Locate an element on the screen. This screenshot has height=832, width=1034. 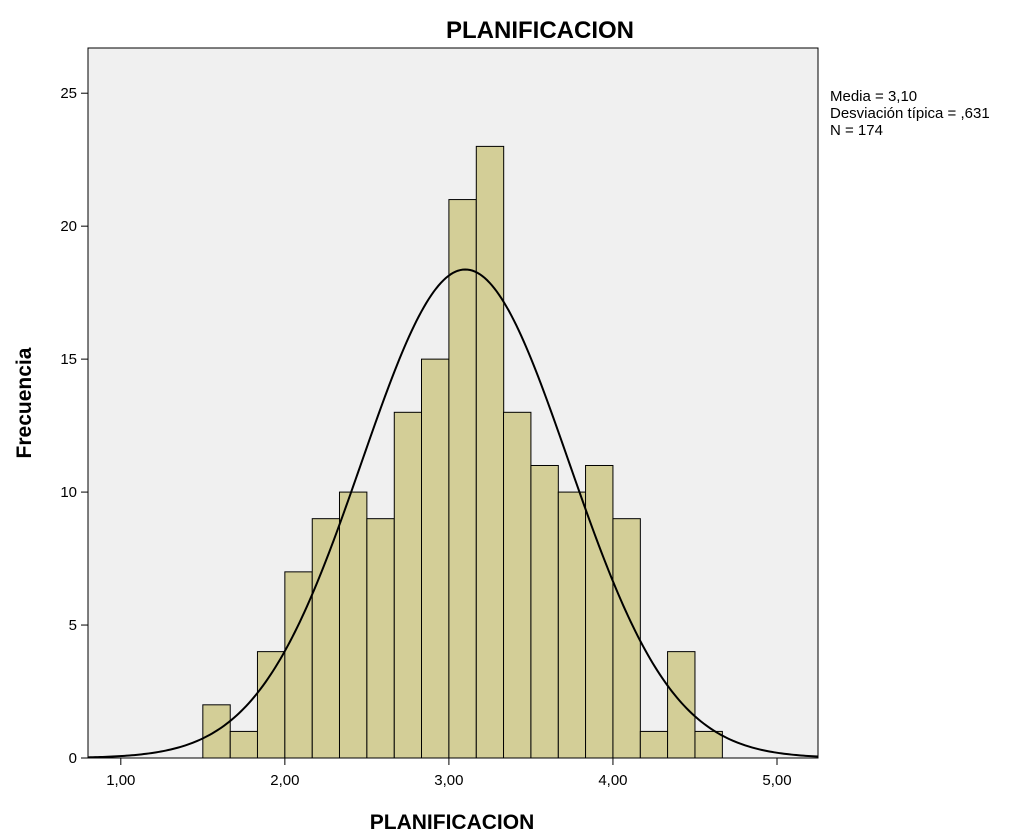
y-axis-title: Frecuencia is located at coordinates (24, 402).